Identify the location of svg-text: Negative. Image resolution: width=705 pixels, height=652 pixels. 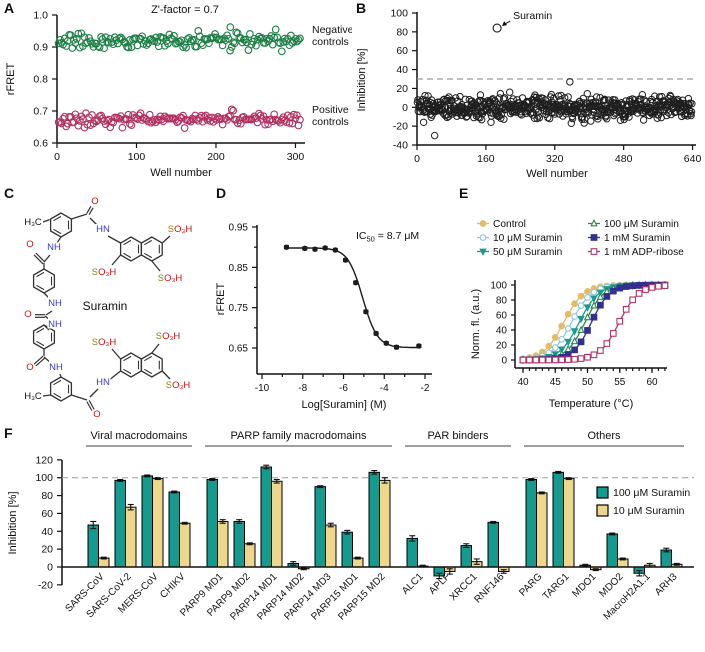
(332, 30).